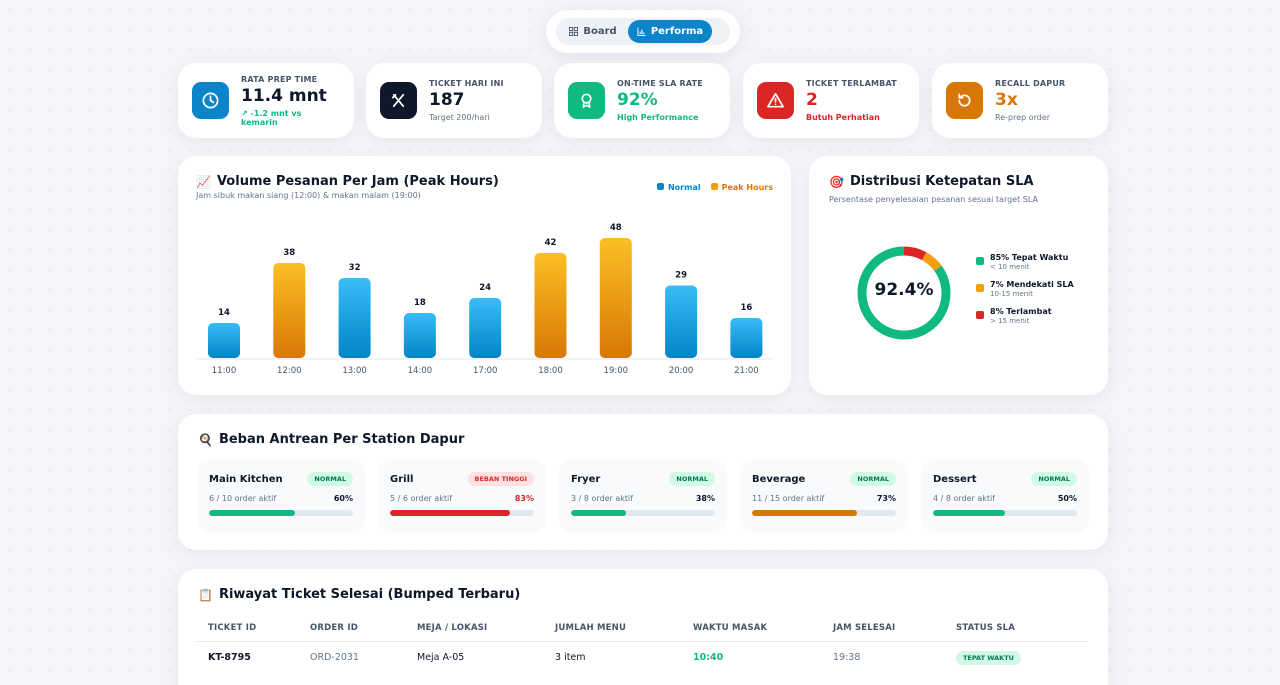 The image size is (1280, 685). I want to click on clipboard-icon: 📋, so click(205, 594).